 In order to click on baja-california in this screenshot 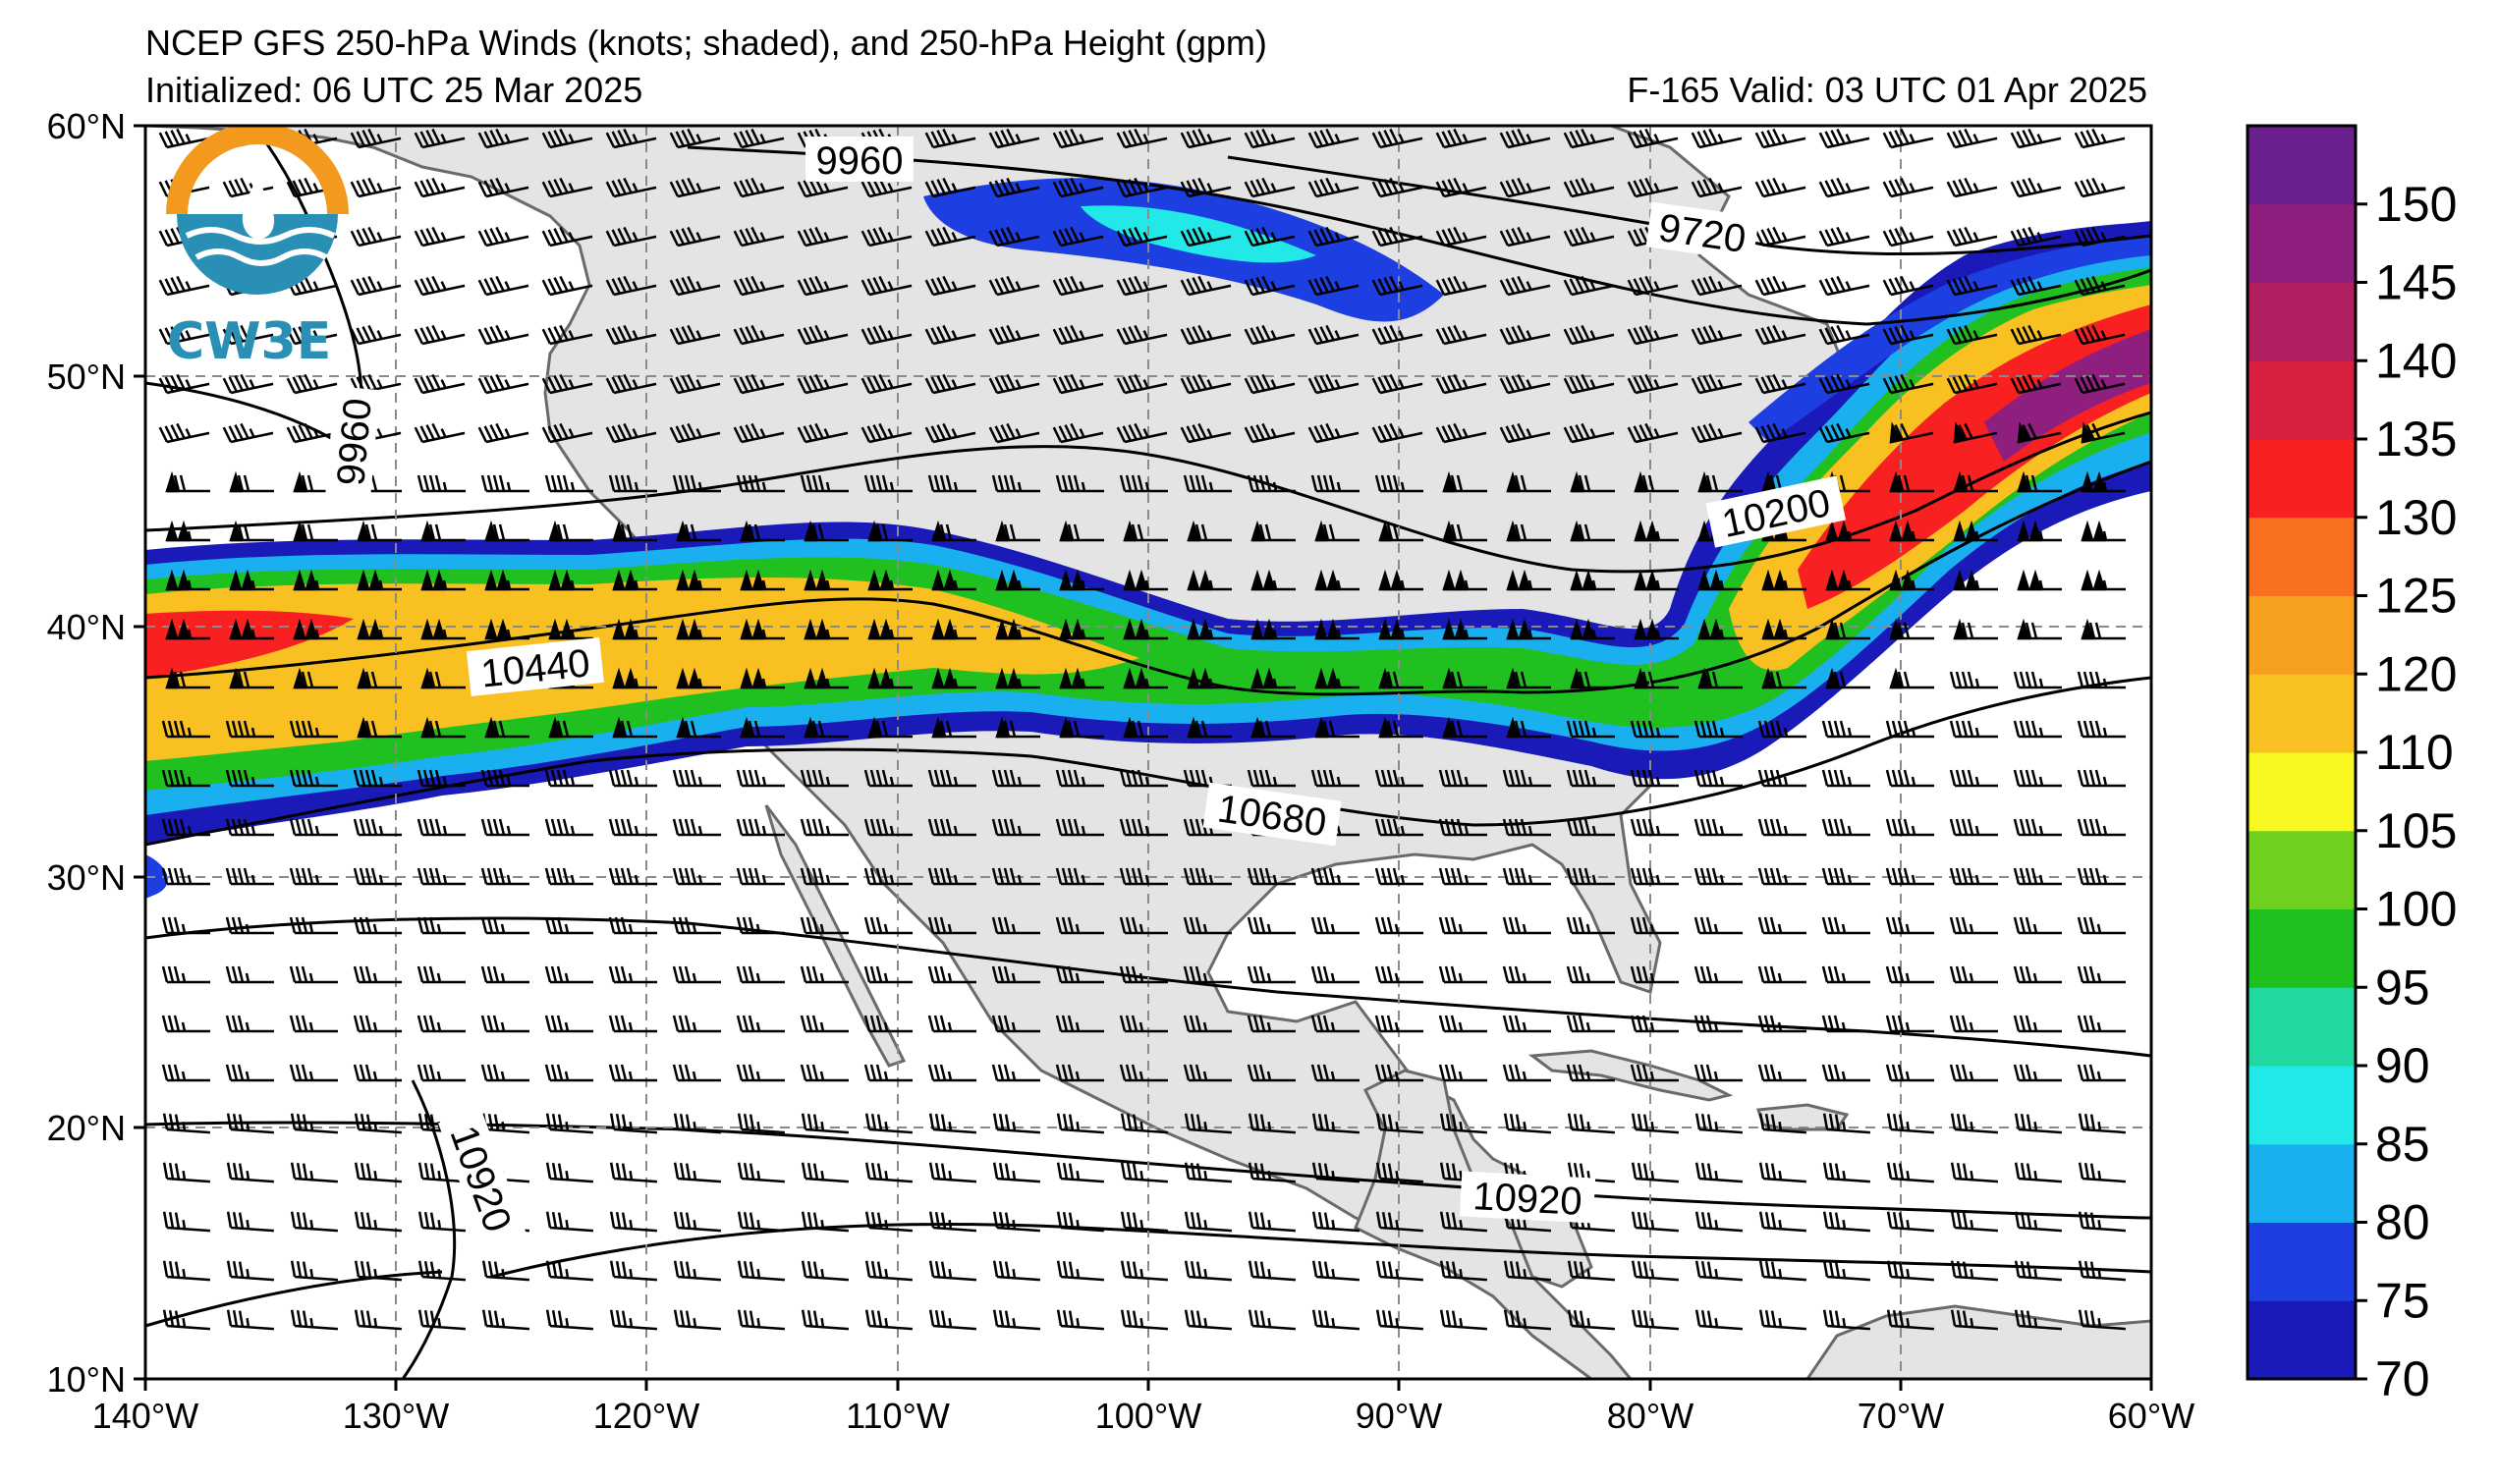, I will do `click(835, 936)`.